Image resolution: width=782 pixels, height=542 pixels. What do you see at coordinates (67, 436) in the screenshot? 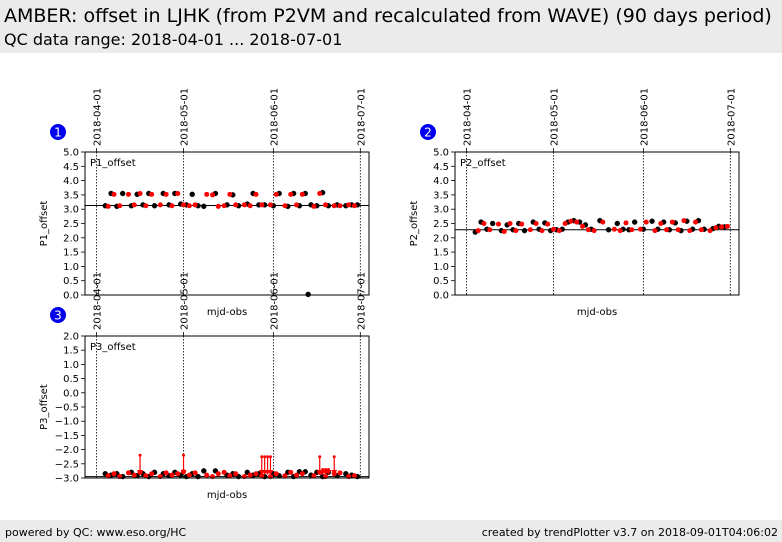
I see `y-tick-label: −1.5` at bounding box center [67, 436].